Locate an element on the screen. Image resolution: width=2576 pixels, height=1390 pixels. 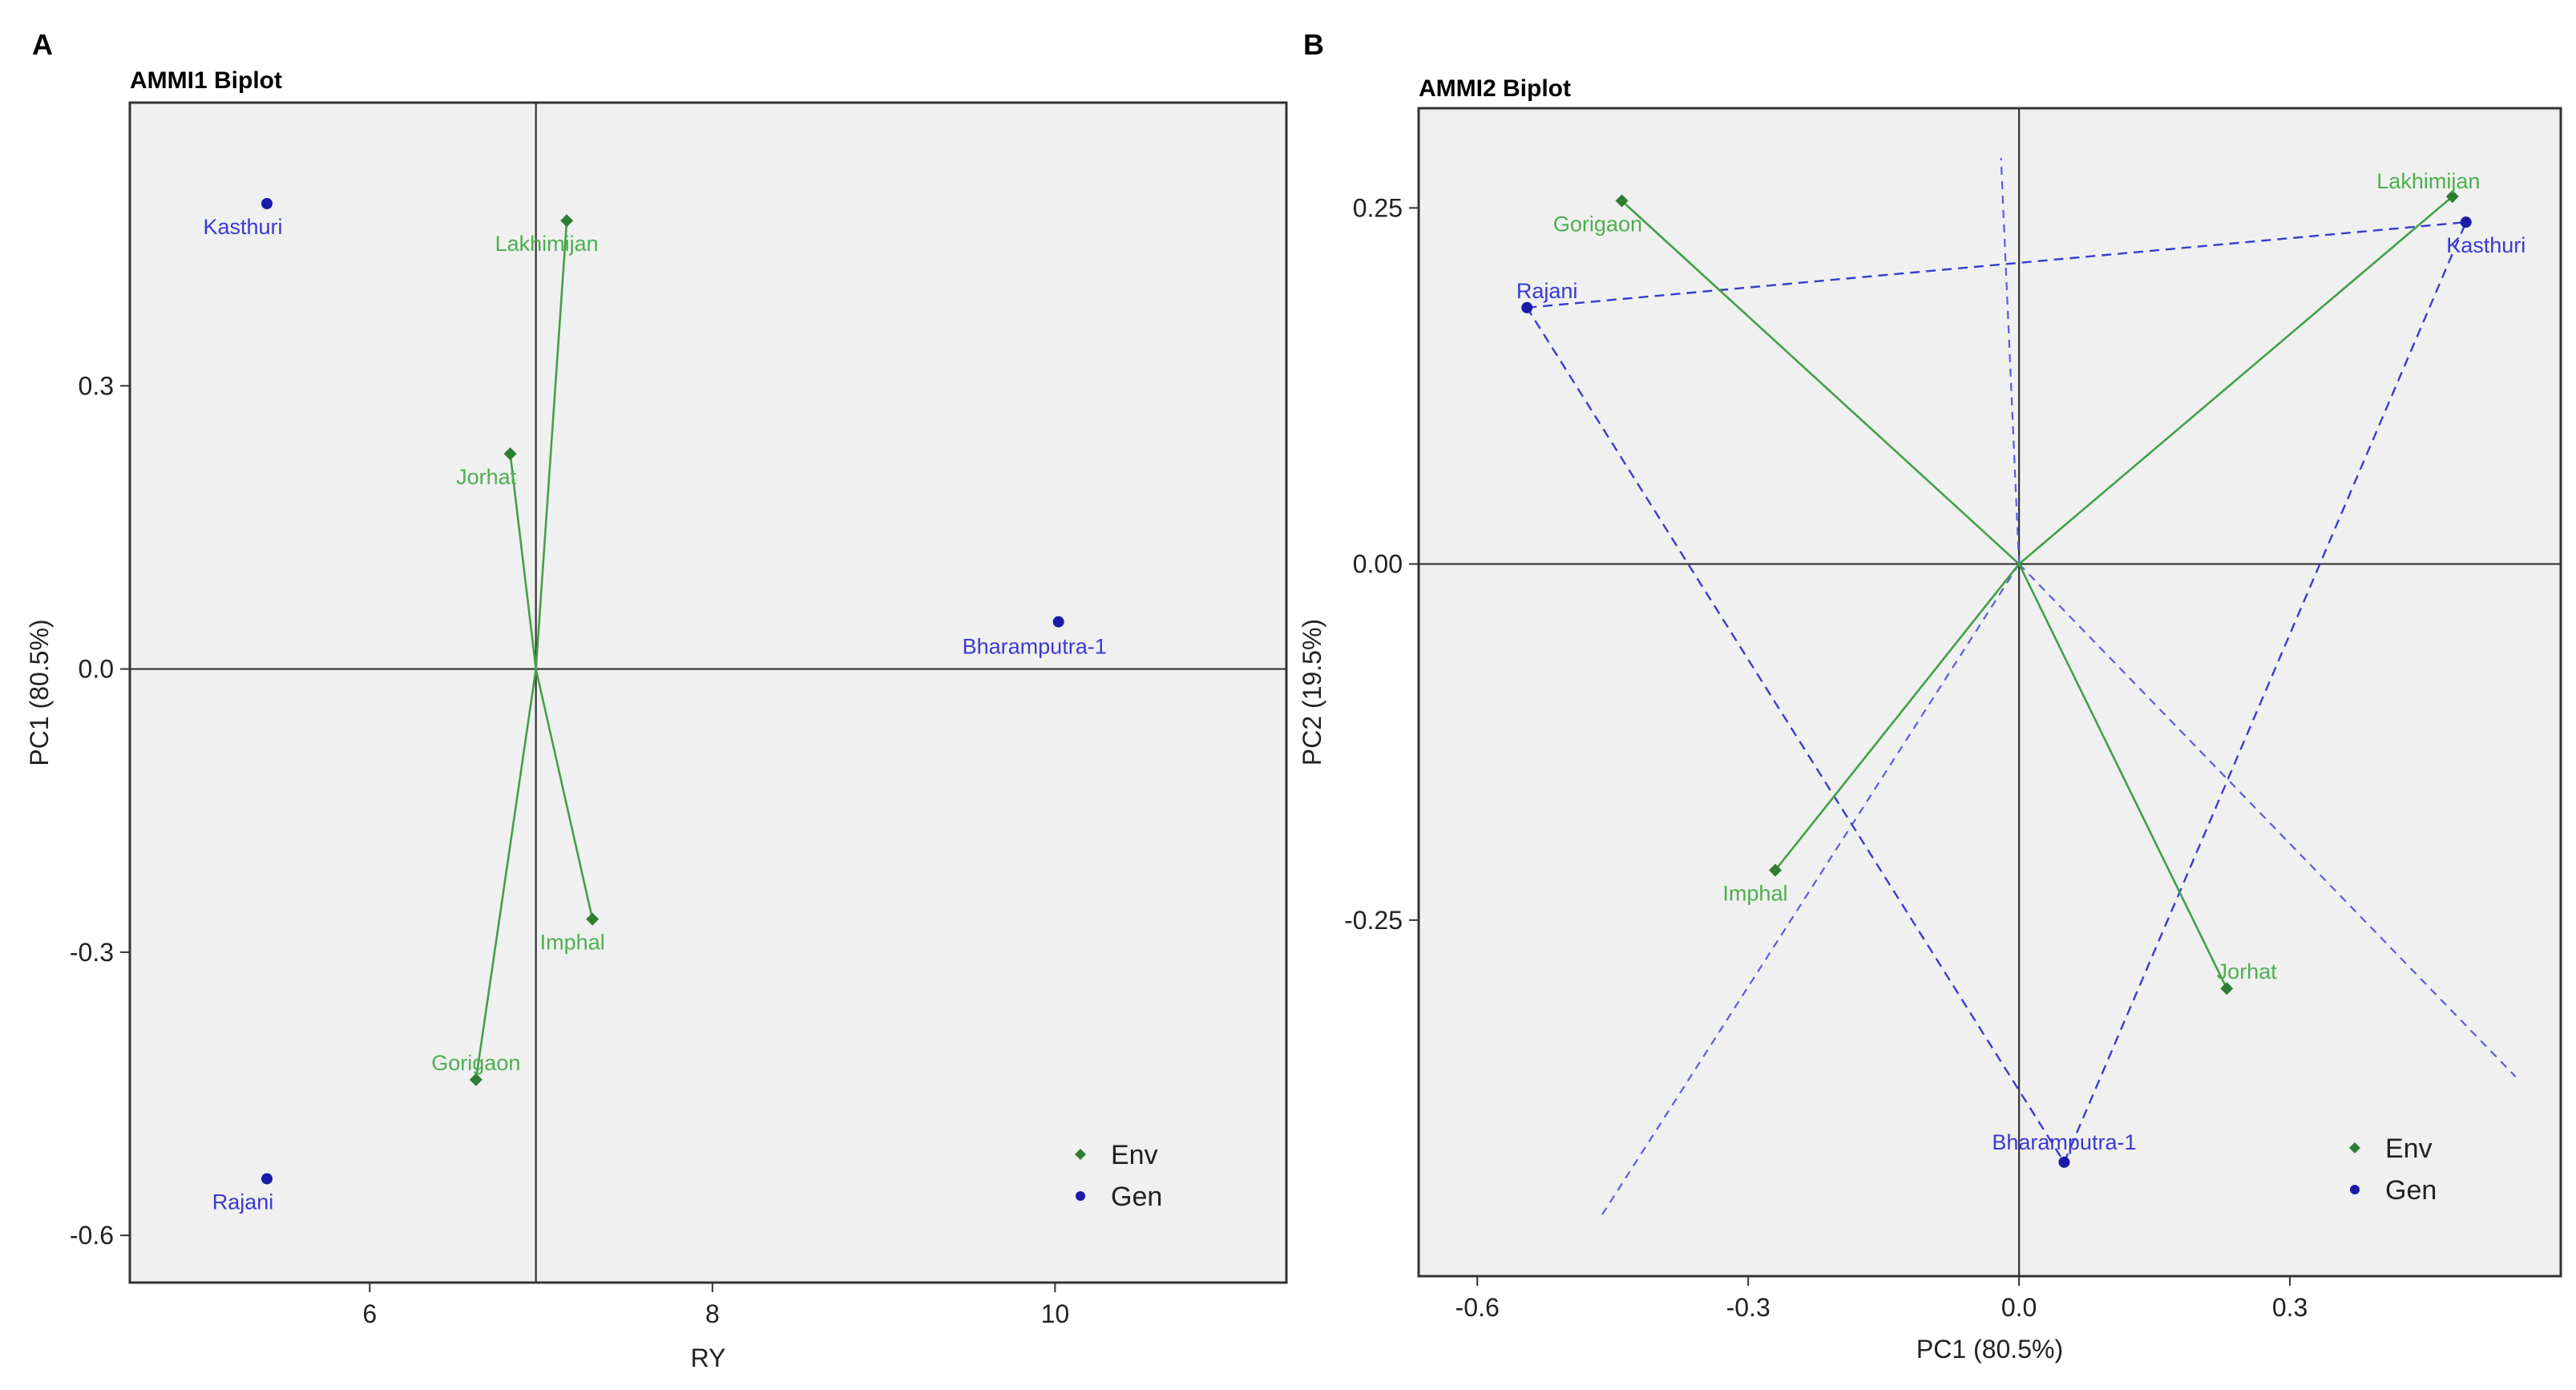
panelB-y-tick-label: 0.00 is located at coordinates (1378, 564).